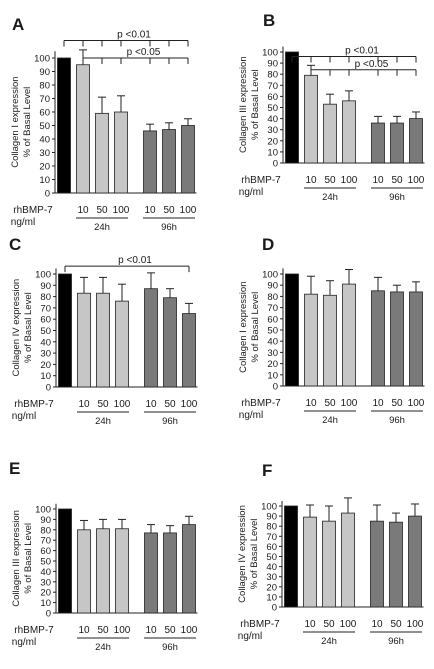 Image resolution: width=434 pixels, height=669 pixels. What do you see at coordinates (243, 327) in the screenshot?
I see `y-axis-label: Collagen I expression` at bounding box center [243, 327].